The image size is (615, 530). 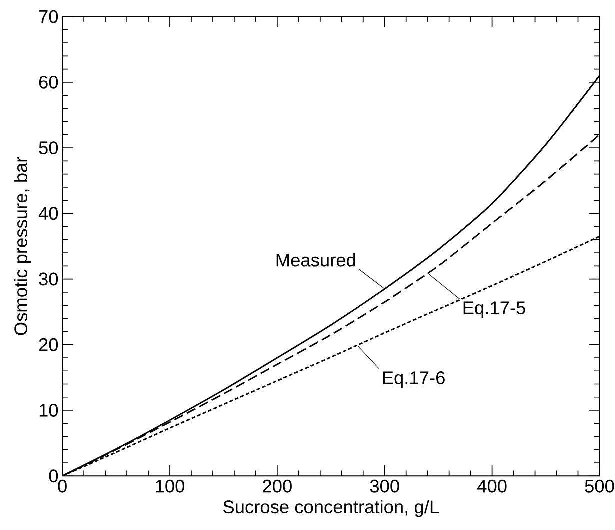 I want to click on x-tick-label: 500, so click(x=599, y=487).